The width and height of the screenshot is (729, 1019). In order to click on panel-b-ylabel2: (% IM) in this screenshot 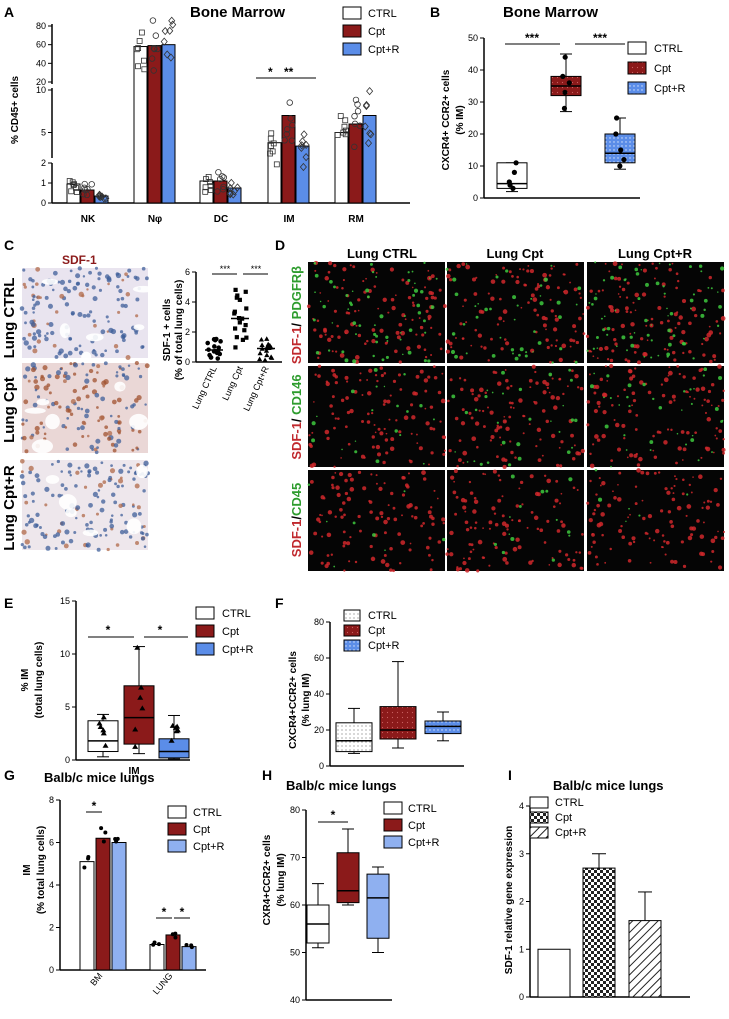, I will do `click(460, 119)`.